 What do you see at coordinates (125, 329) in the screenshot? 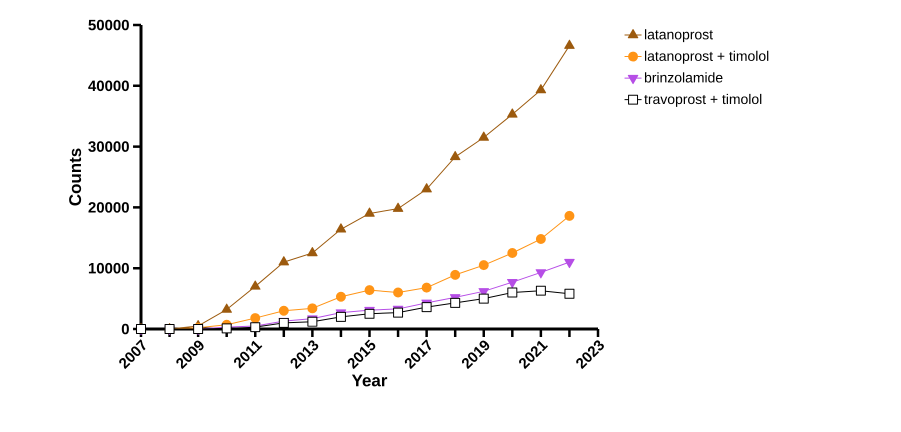
I see `y-tick-label: 0` at bounding box center [125, 329].